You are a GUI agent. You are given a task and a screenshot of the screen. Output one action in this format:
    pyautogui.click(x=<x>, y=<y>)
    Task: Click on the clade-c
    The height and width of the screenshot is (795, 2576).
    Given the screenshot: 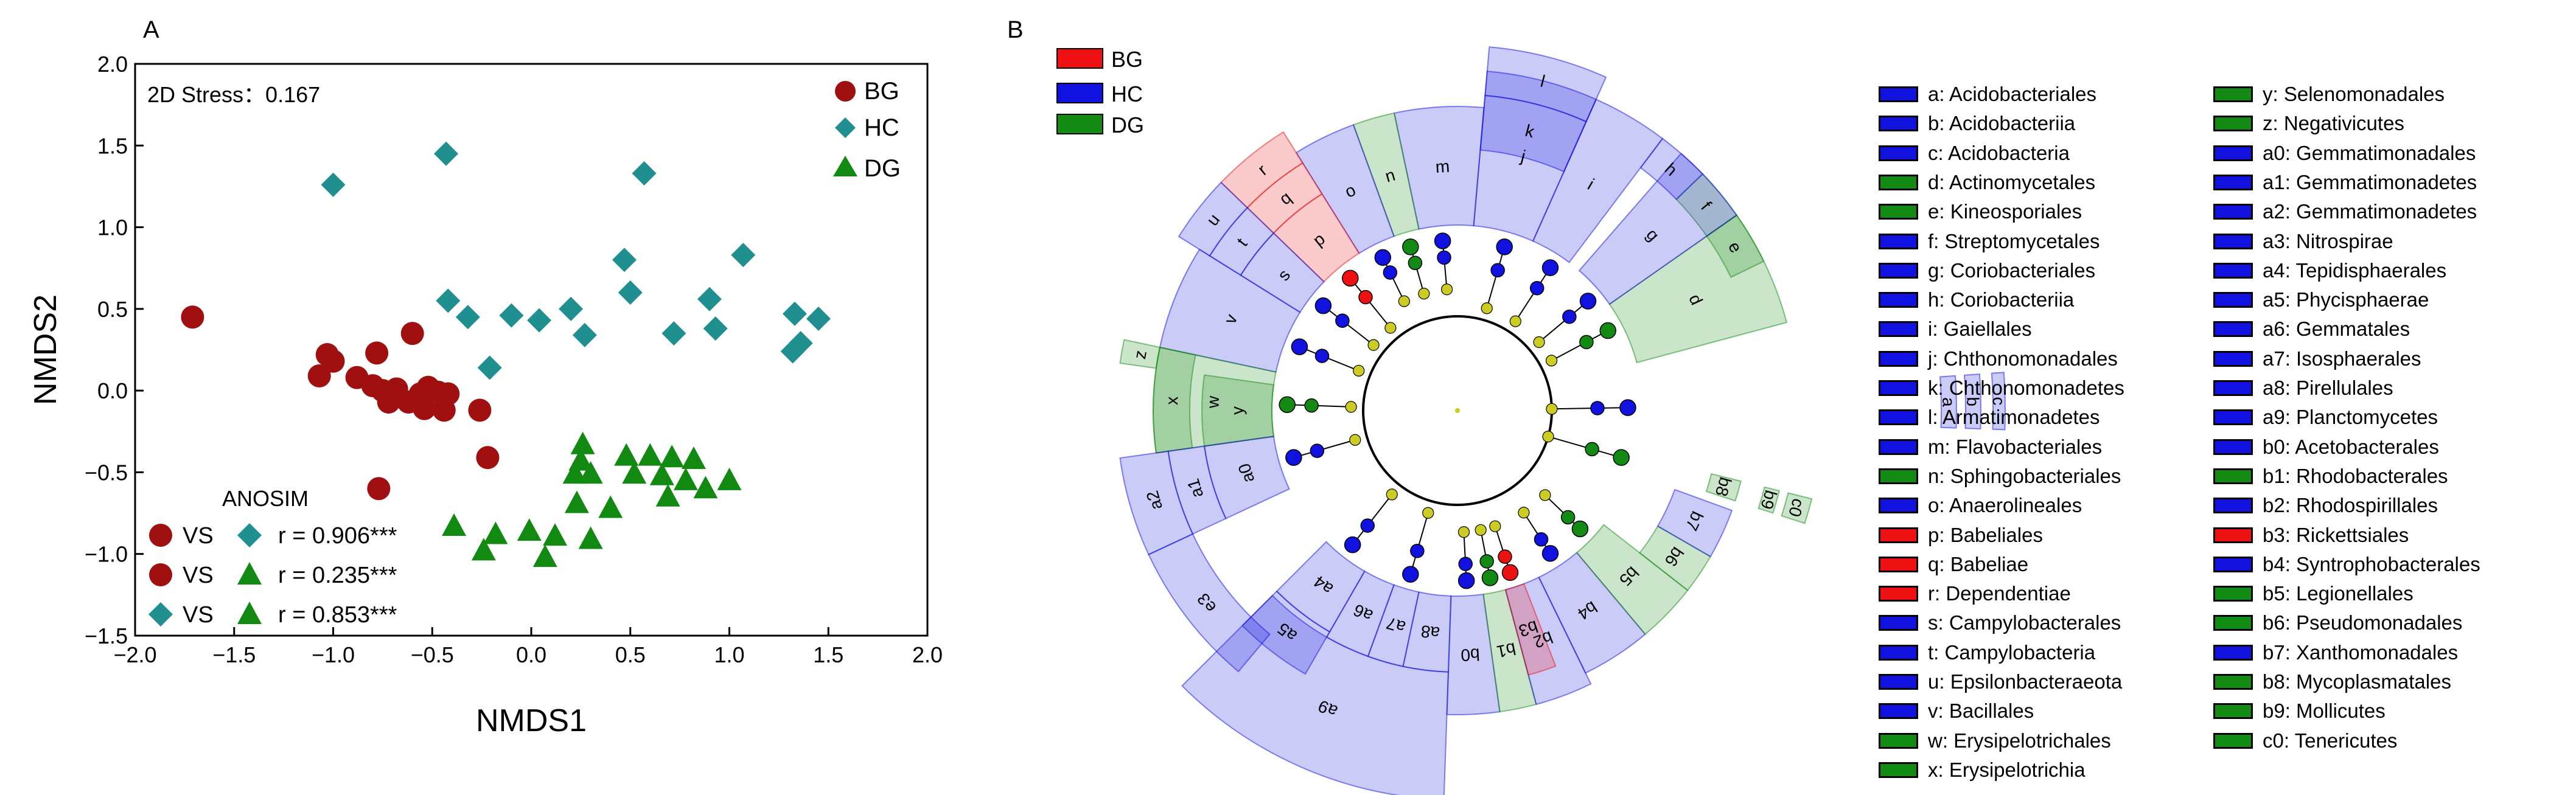 What is the action you would take?
    pyautogui.click(x=1998, y=401)
    